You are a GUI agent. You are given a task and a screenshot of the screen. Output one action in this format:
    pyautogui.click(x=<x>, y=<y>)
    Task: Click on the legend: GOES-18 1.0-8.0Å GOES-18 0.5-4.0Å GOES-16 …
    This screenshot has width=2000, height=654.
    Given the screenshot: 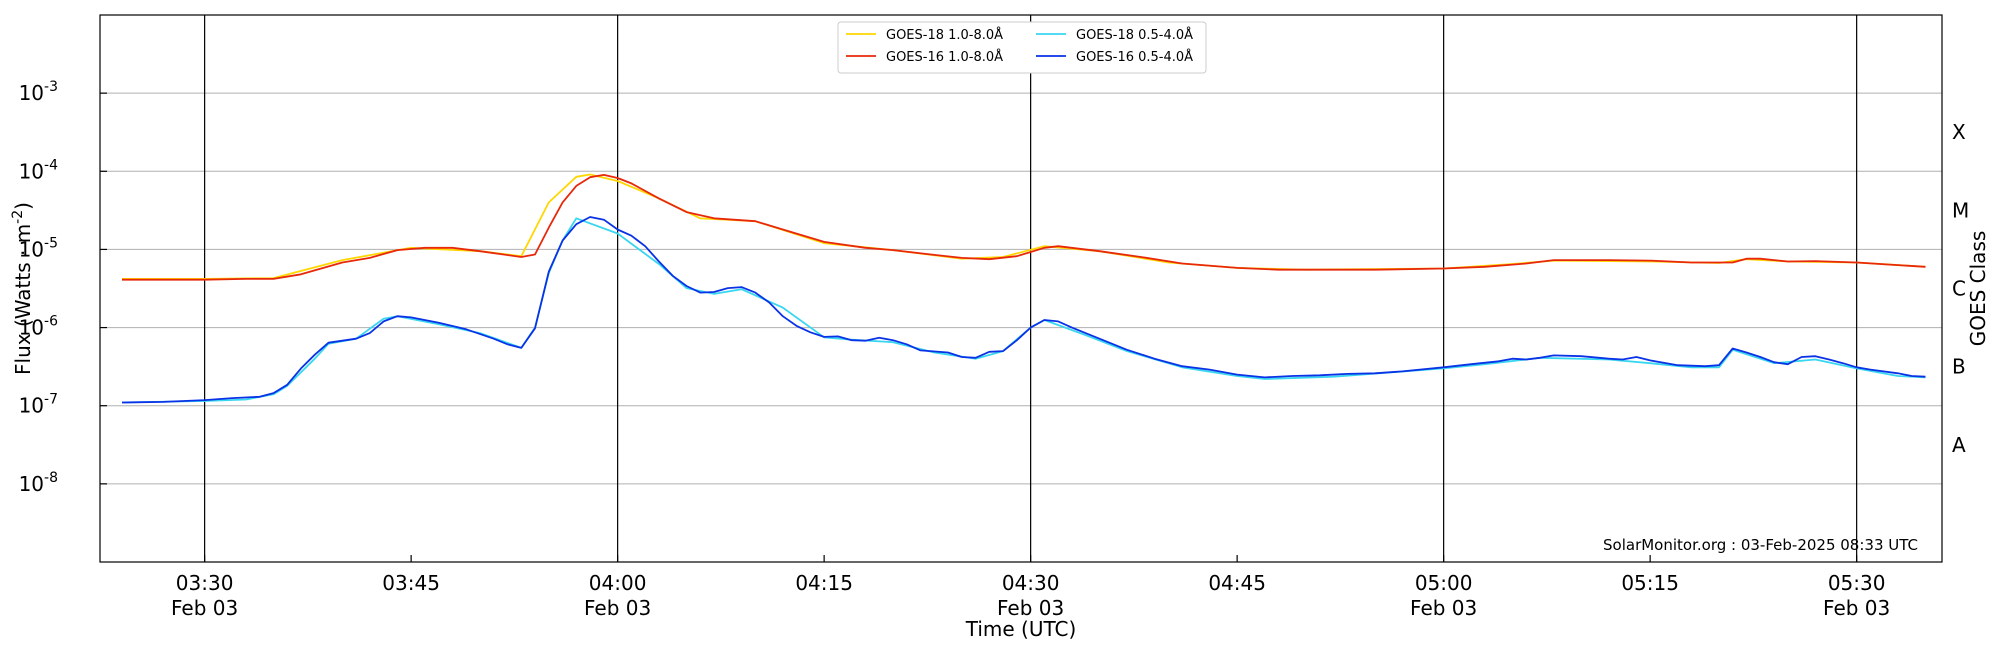 What is the action you would take?
    pyautogui.click(x=1022, y=47)
    